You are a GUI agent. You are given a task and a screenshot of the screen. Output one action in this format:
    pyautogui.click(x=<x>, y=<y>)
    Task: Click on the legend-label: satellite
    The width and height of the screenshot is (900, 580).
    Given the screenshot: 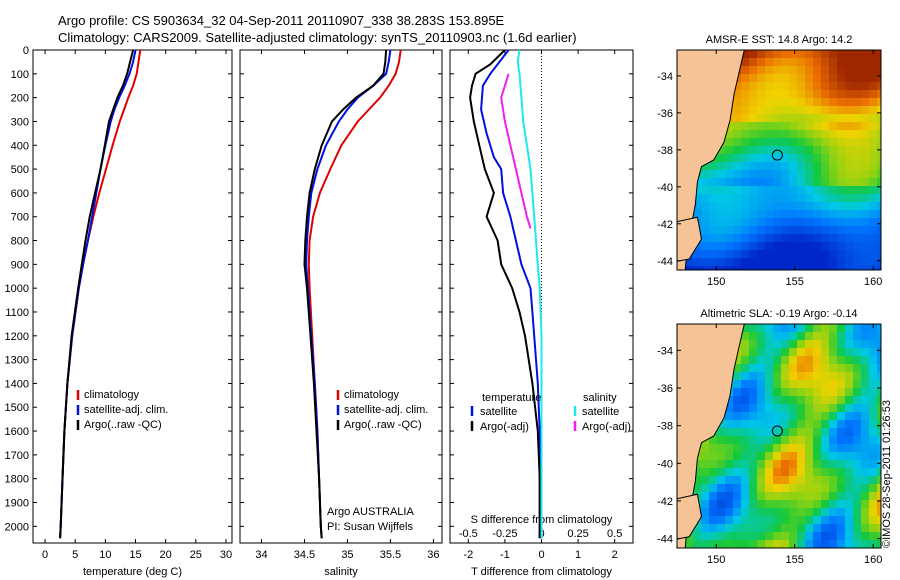 What is the action you would take?
    pyautogui.click(x=600, y=412)
    